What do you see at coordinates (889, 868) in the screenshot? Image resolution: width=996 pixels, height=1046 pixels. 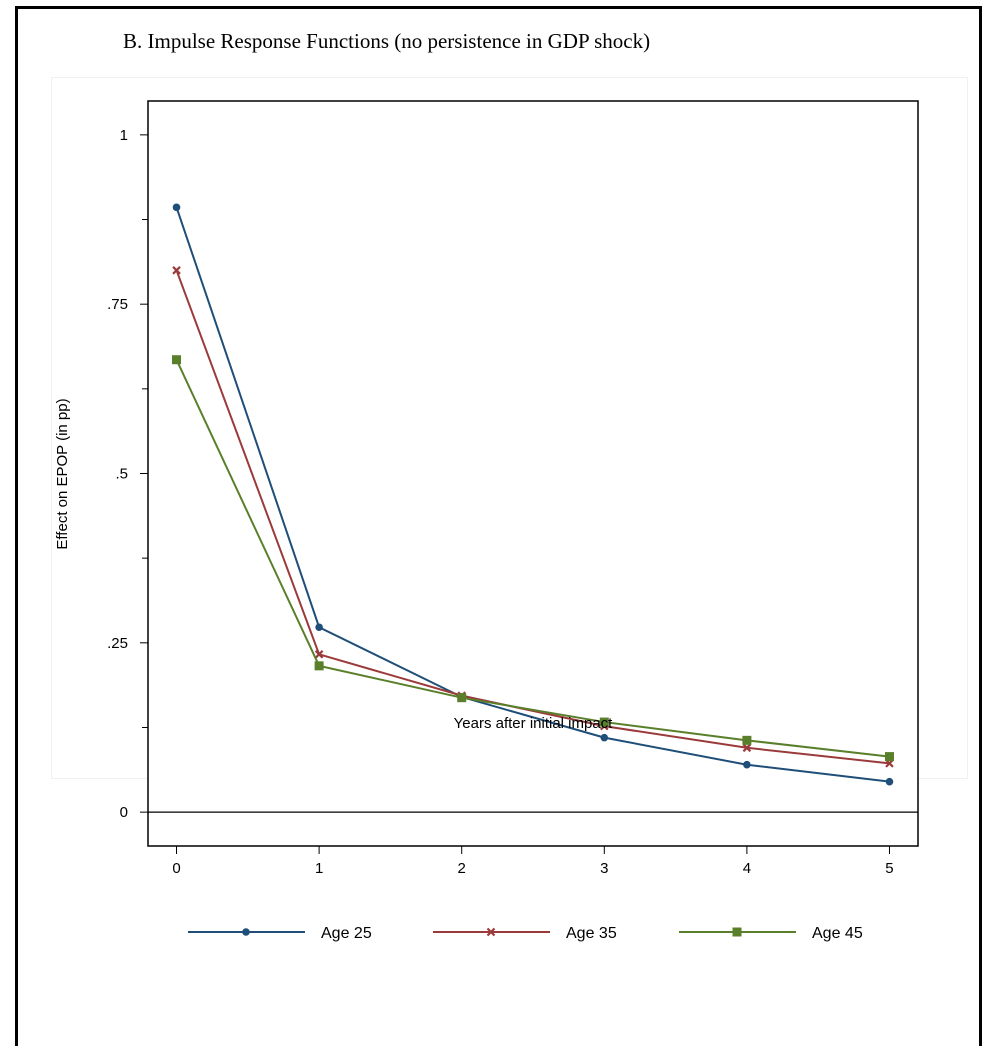 I see `x-tick-label: 5` at bounding box center [889, 868].